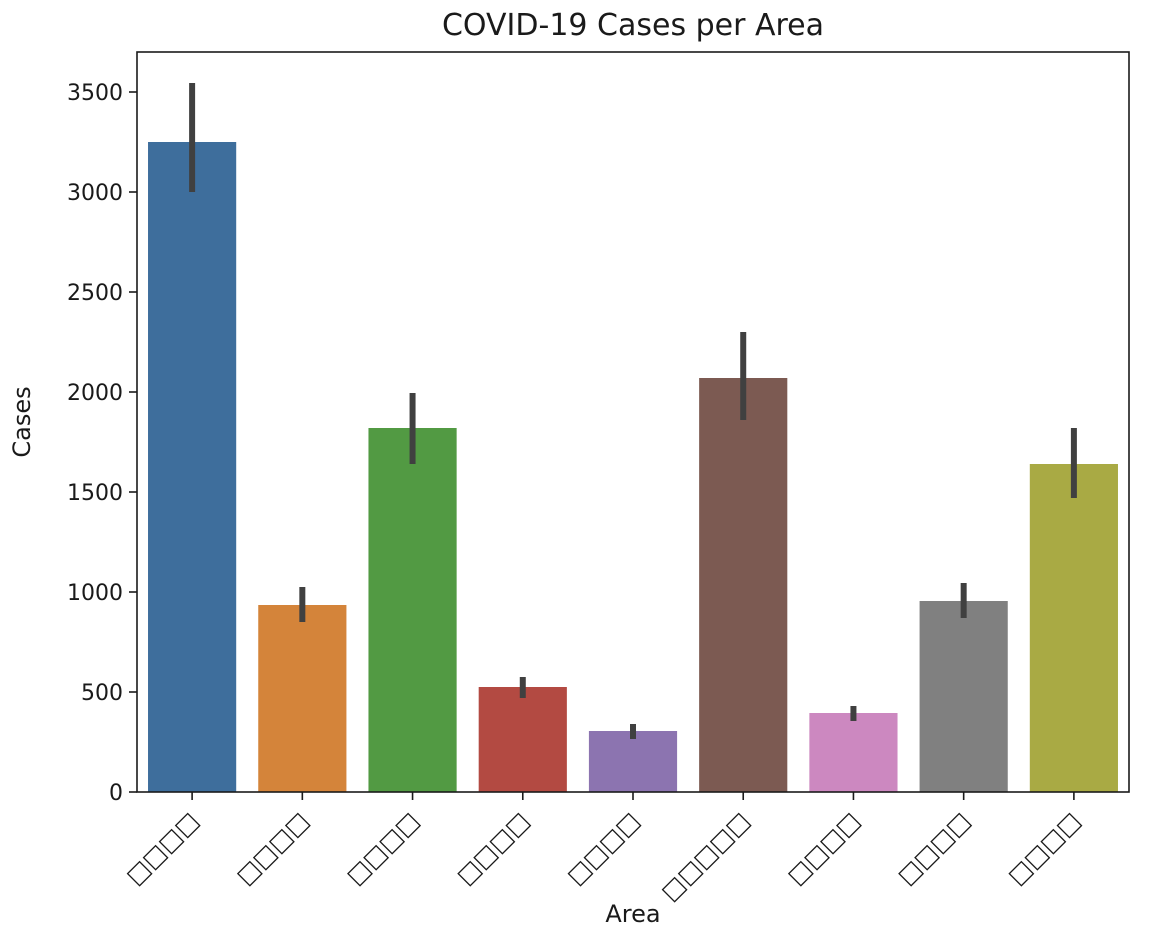  What do you see at coordinates (493, 848) in the screenshot?
I see `x-tick-label-4: □□□□` at bounding box center [493, 848].